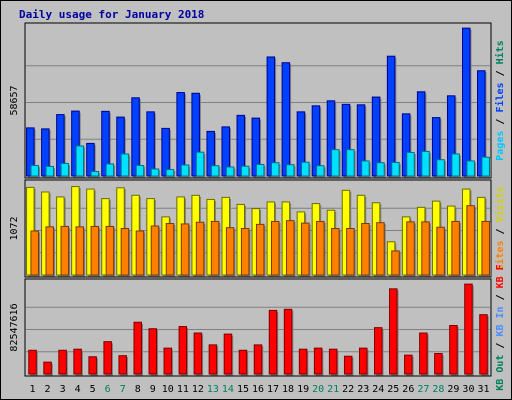 The width and height of the screenshot is (512, 400). What do you see at coordinates (14, 100) in the screenshot?
I see `panel-hits-max-label: 58657` at bounding box center [14, 100].